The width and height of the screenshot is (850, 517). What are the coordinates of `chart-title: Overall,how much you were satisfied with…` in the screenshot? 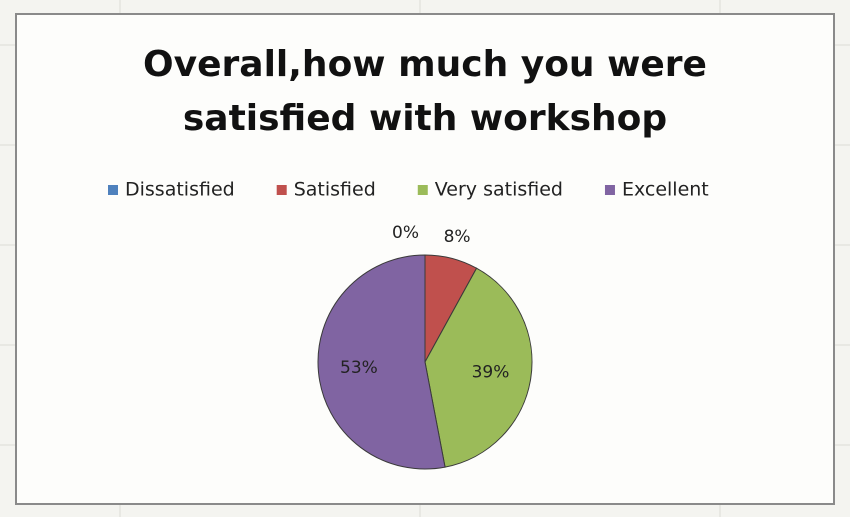 It's located at (425, 91).